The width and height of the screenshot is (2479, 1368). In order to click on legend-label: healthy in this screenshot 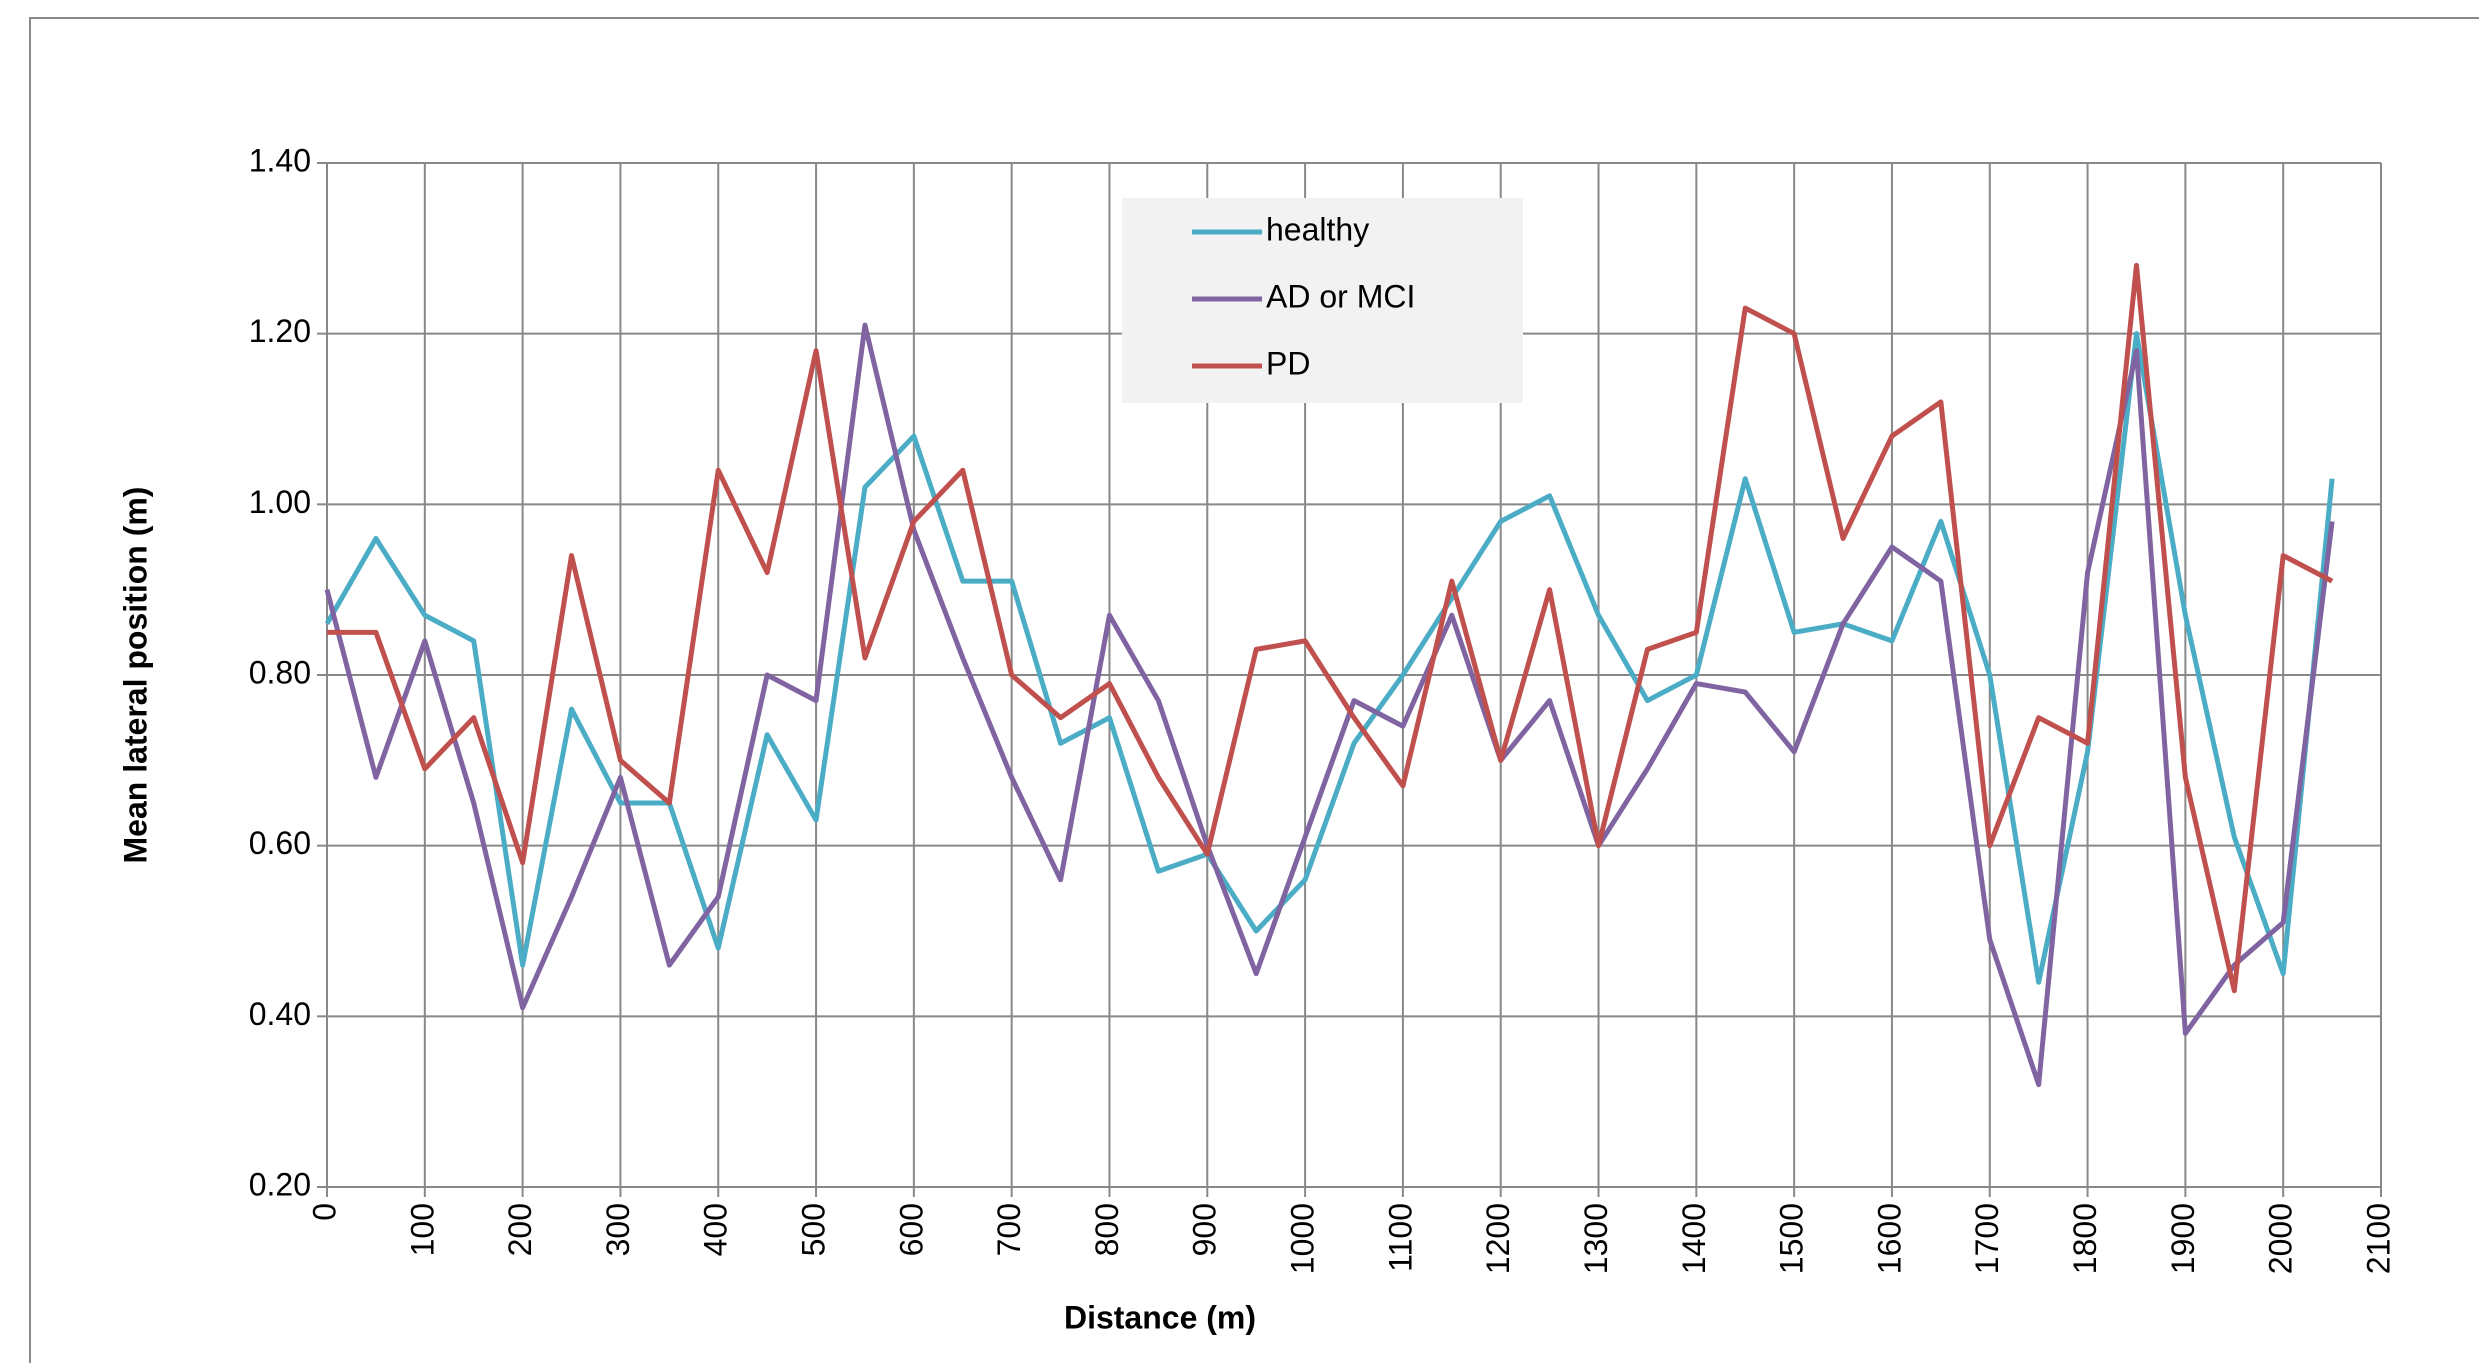, I will do `click(1317, 229)`.